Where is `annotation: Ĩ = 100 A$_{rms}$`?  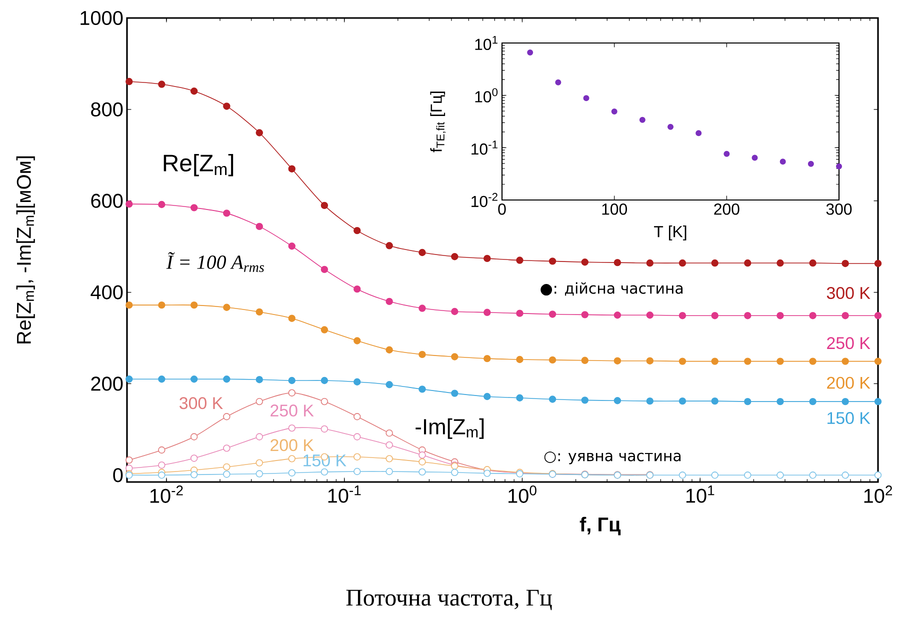
annotation: Ĩ = 100 A$_{rms}$ is located at coordinates (215, 262).